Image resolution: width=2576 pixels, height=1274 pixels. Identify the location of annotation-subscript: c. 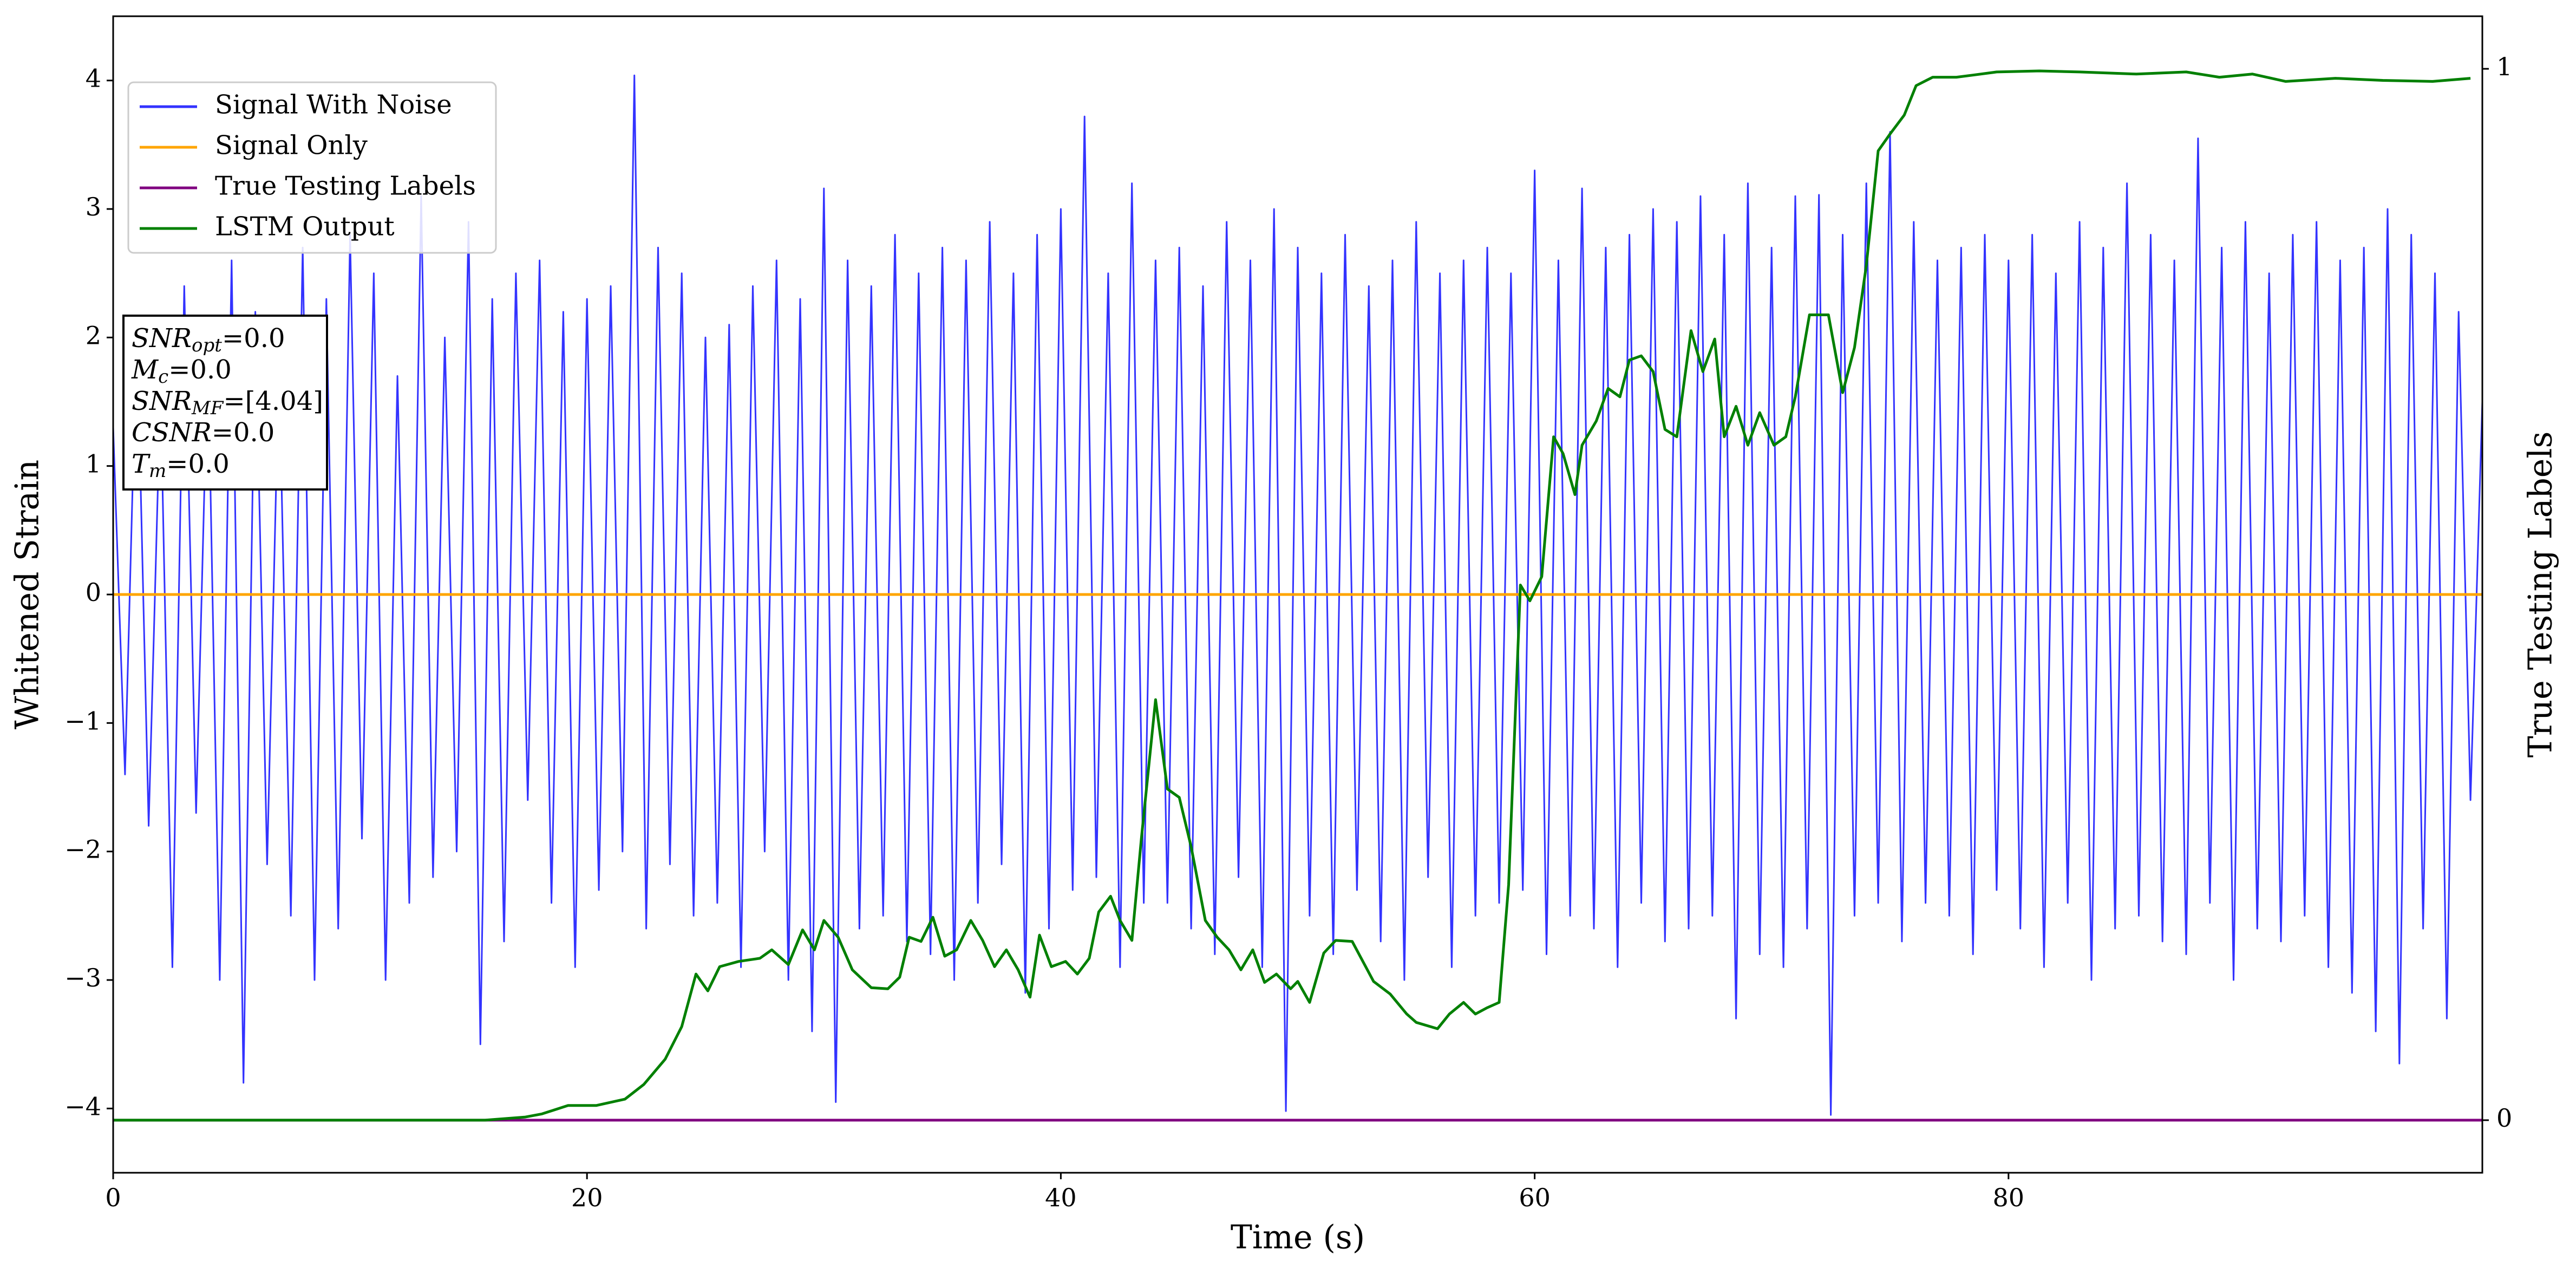
(163, 377).